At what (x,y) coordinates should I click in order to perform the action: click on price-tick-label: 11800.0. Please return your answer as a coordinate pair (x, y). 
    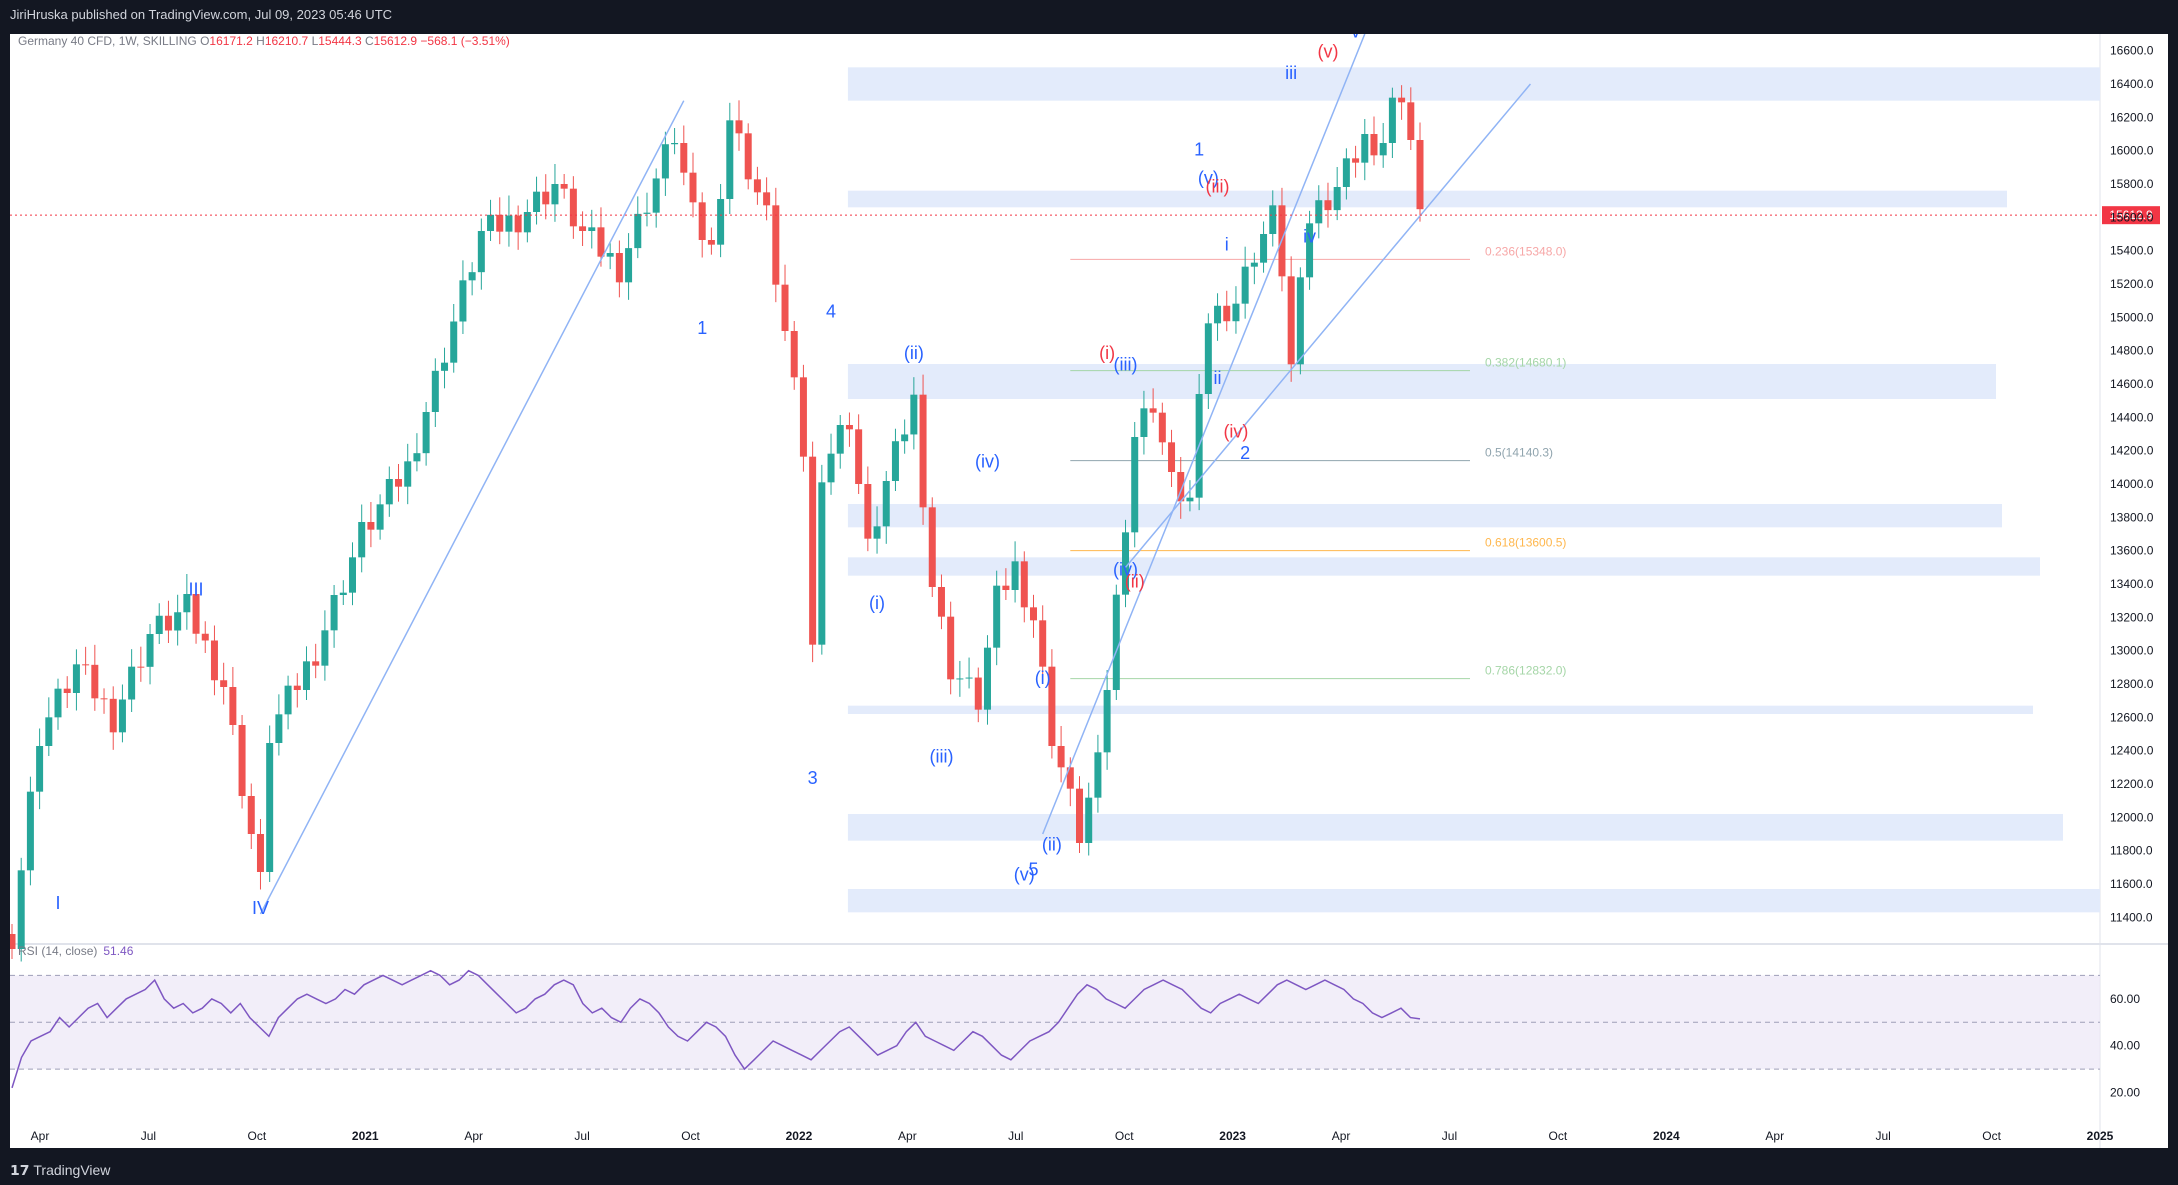
    Looking at the image, I should click on (2131, 851).